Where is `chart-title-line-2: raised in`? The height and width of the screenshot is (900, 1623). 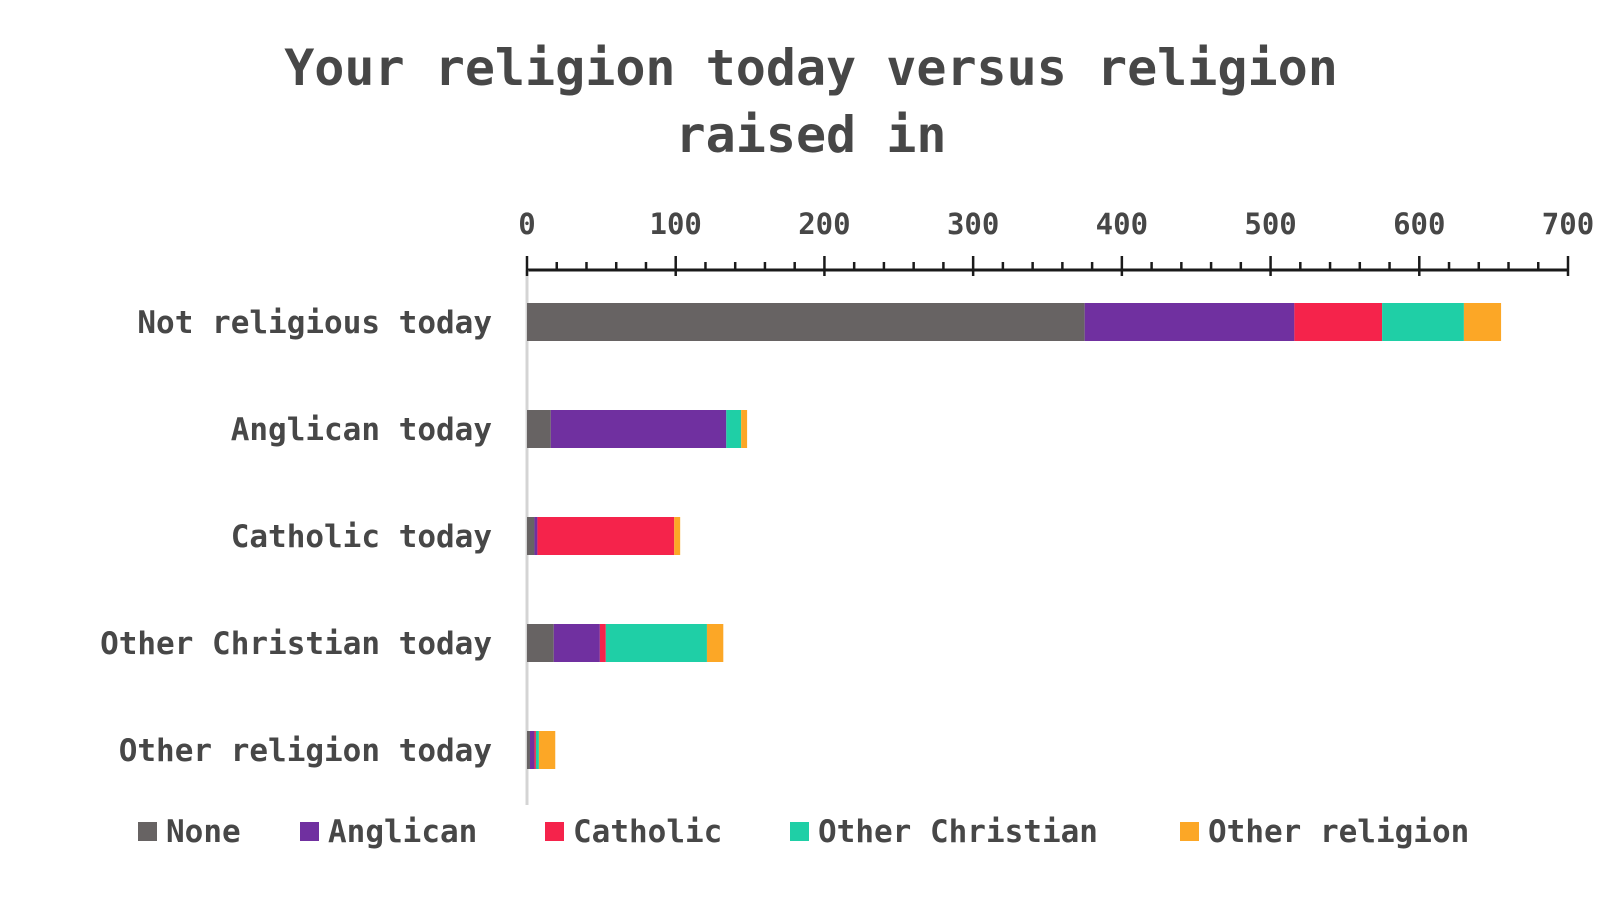
chart-title-line-2: raised in is located at coordinates (811, 135).